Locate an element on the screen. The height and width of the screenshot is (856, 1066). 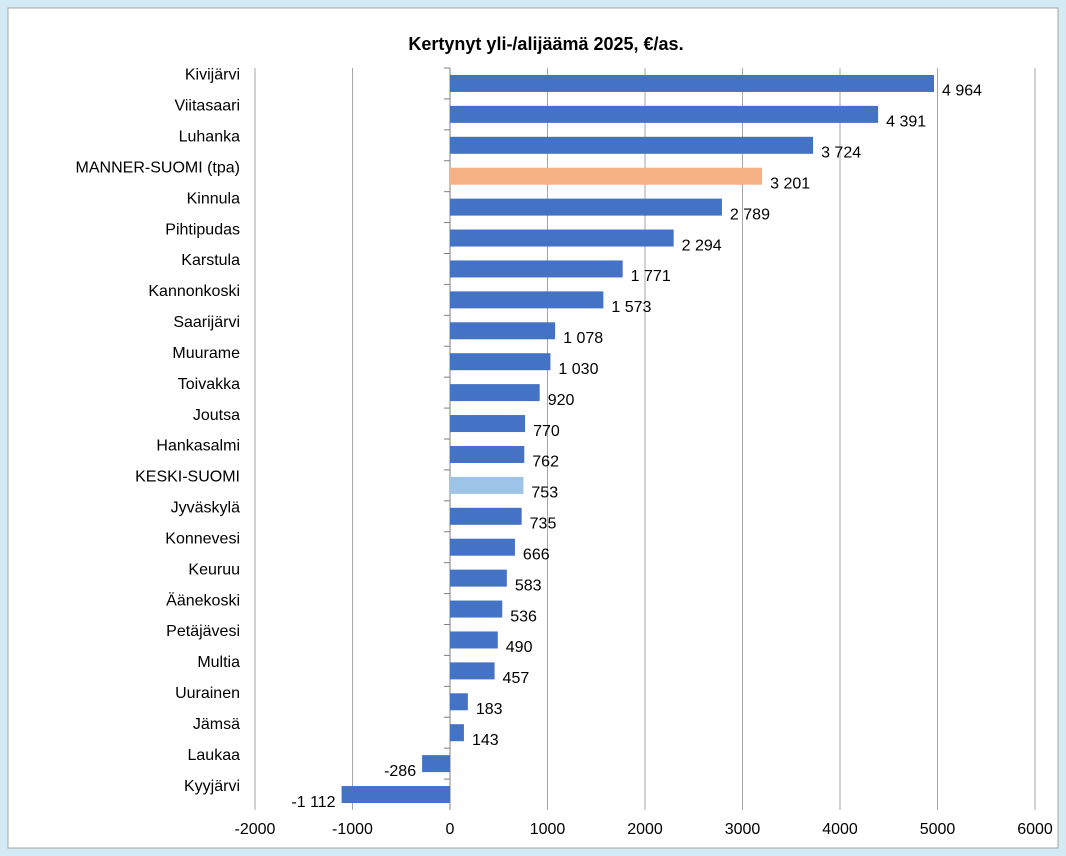
x-tick-label: 4000 is located at coordinates (840, 829).